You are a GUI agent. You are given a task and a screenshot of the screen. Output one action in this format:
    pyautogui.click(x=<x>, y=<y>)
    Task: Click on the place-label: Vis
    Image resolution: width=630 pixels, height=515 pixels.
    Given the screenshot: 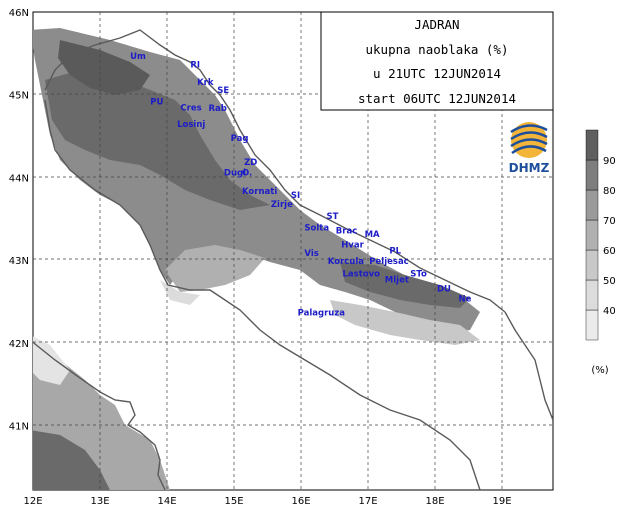 What is the action you would take?
    pyautogui.click(x=311, y=254)
    